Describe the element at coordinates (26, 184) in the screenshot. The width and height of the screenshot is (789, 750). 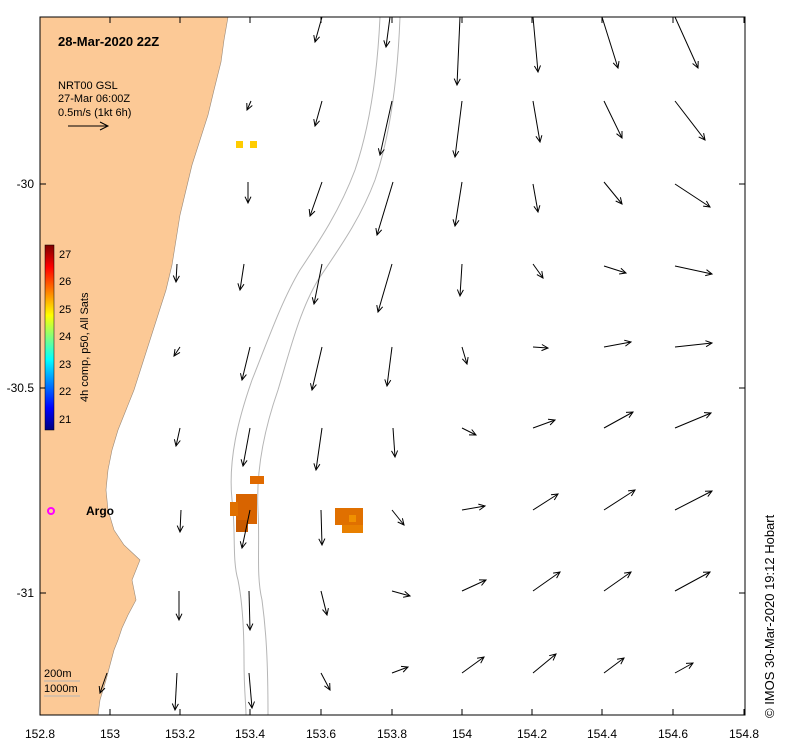
I see `y-tick-label: -30` at that location.